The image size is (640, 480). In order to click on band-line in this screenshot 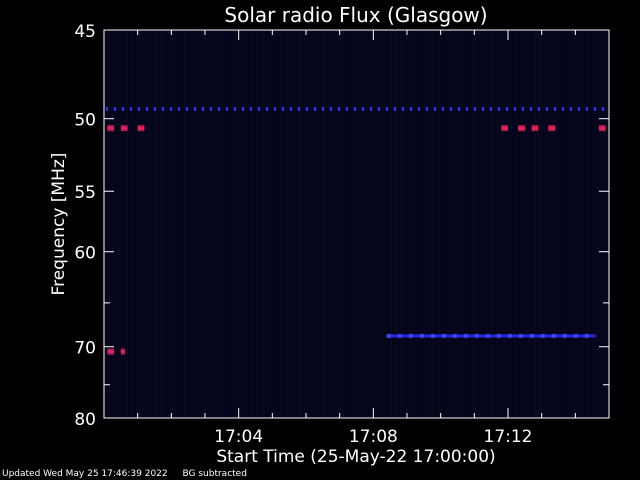, I will do `click(491, 336)`.